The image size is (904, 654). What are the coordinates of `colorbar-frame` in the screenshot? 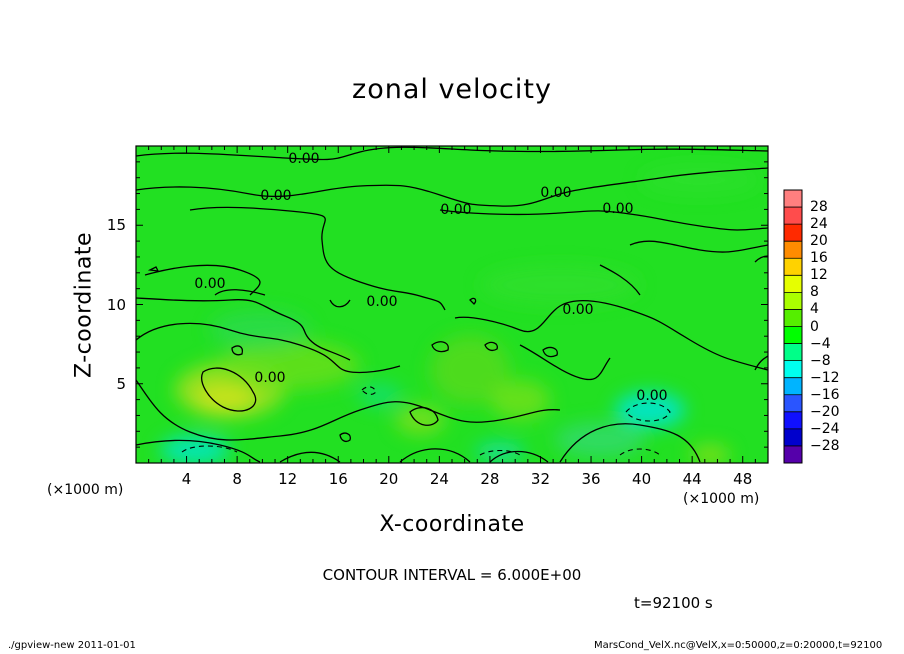 It's located at (793, 326).